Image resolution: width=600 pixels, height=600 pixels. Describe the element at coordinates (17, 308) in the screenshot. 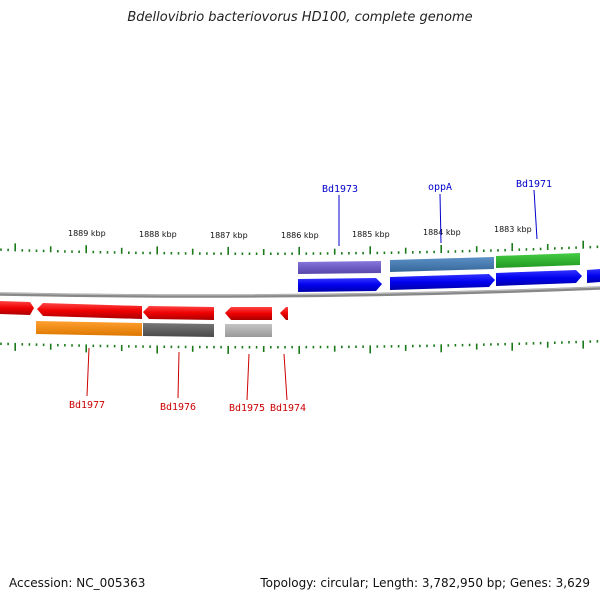

I see `cds-arrow-partial-left` at that location.